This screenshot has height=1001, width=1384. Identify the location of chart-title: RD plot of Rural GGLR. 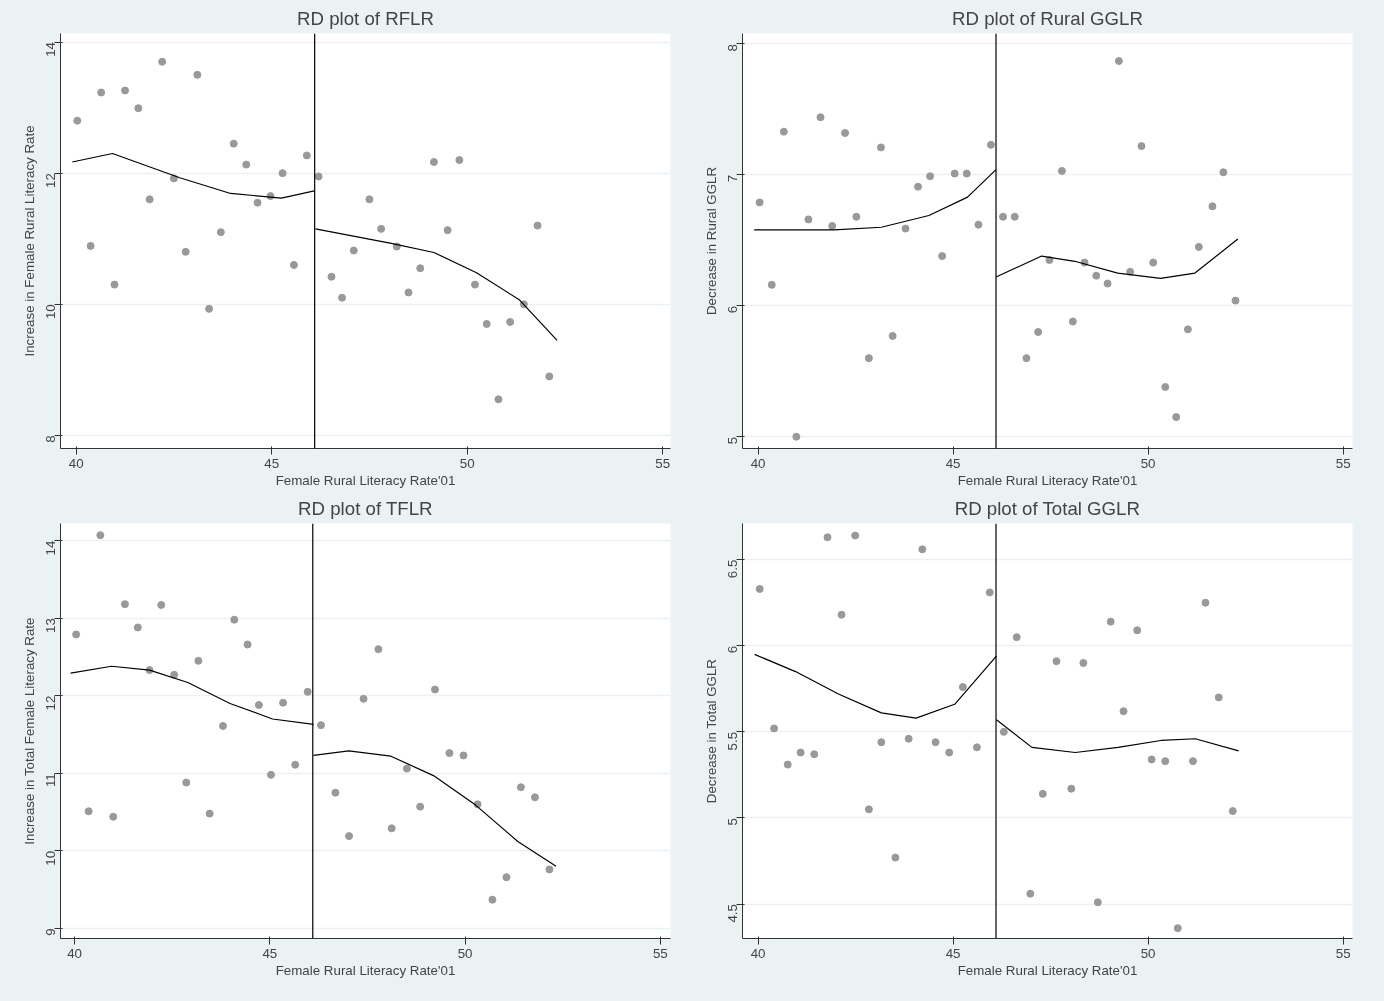
(1047, 18).